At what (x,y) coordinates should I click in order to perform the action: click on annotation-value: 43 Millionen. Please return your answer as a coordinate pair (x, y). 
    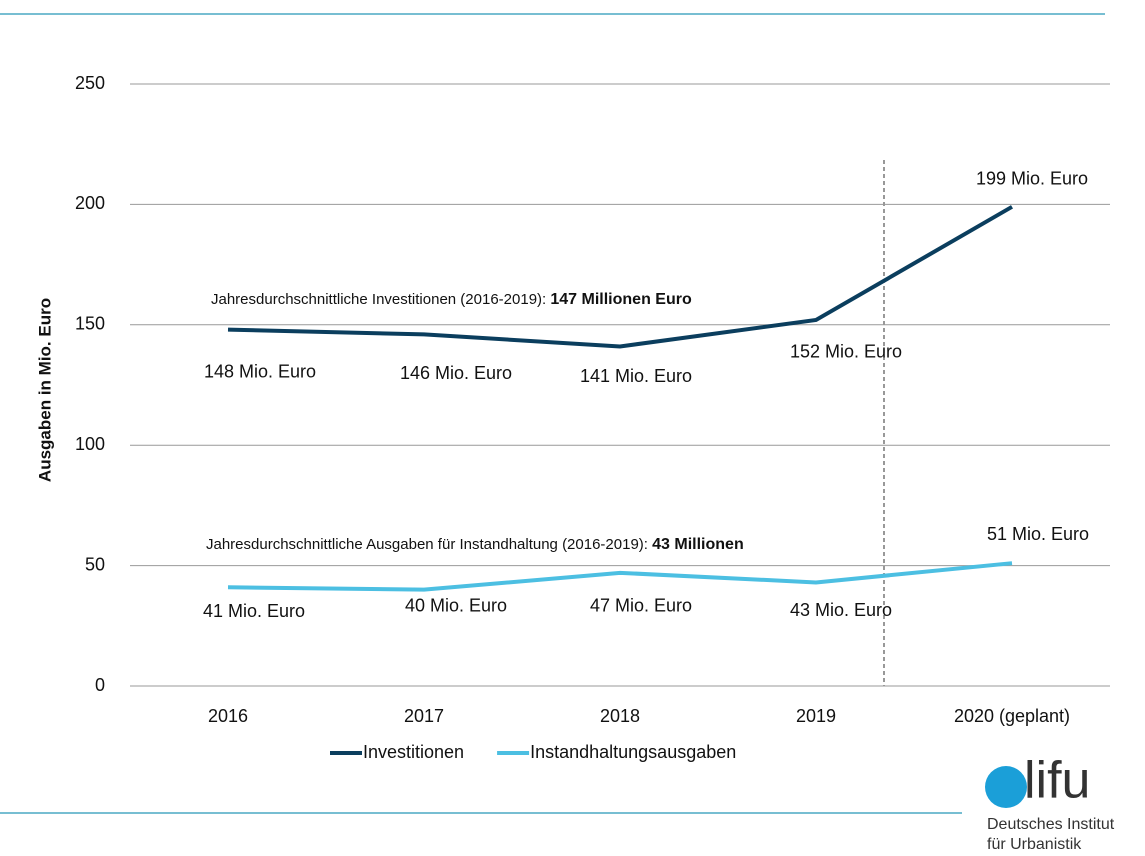
    Looking at the image, I should click on (698, 544).